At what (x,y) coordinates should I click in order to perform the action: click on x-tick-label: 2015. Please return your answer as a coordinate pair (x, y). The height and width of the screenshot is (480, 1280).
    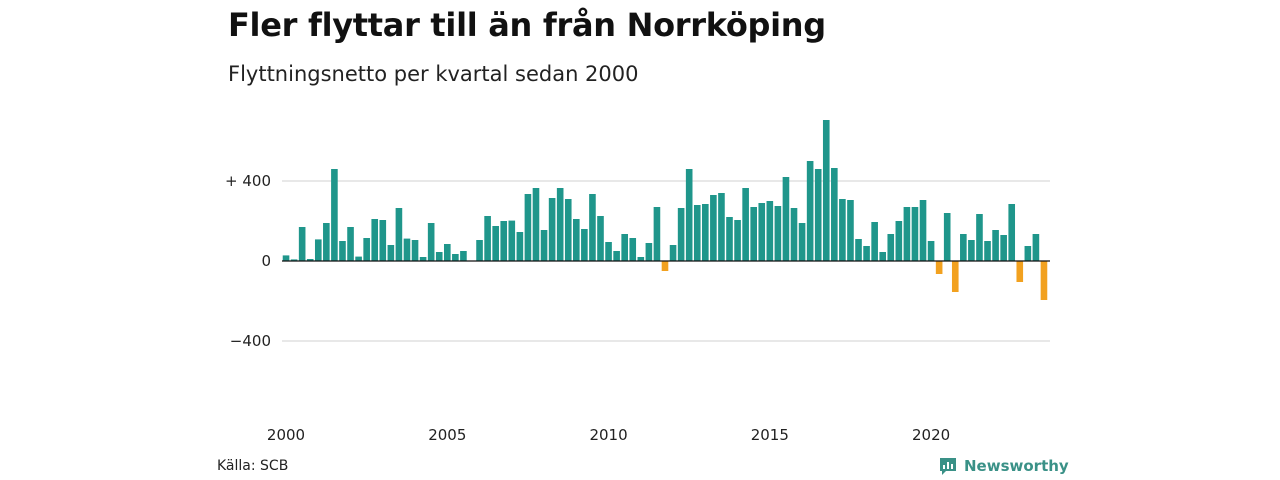
    Looking at the image, I should click on (770, 435).